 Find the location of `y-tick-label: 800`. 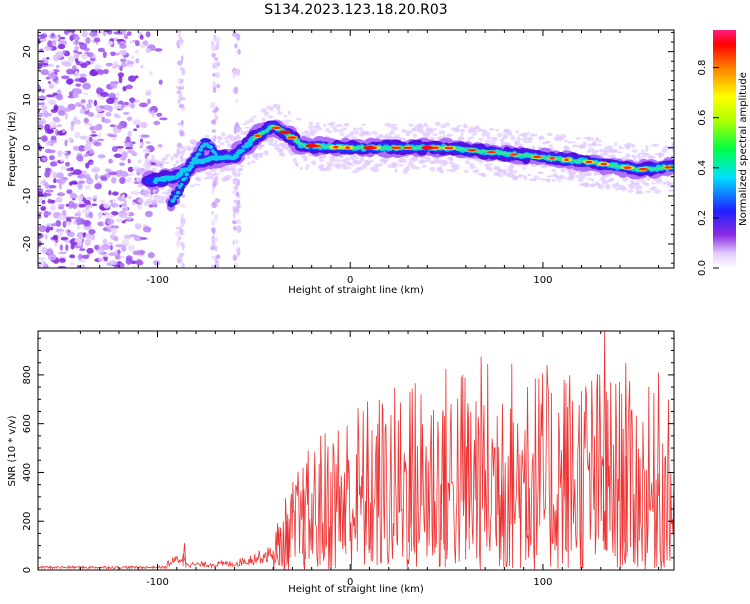

y-tick-label: 800 is located at coordinates (27, 374).